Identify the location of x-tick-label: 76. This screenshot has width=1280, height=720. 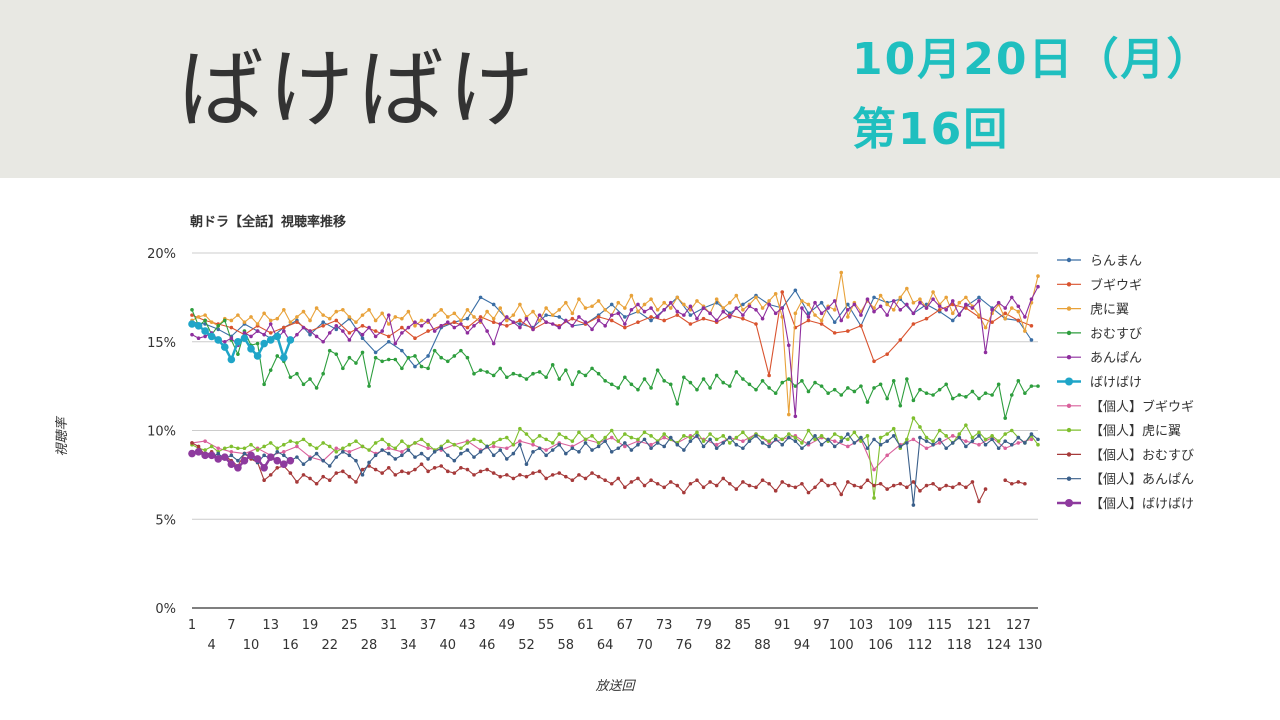
(684, 645).